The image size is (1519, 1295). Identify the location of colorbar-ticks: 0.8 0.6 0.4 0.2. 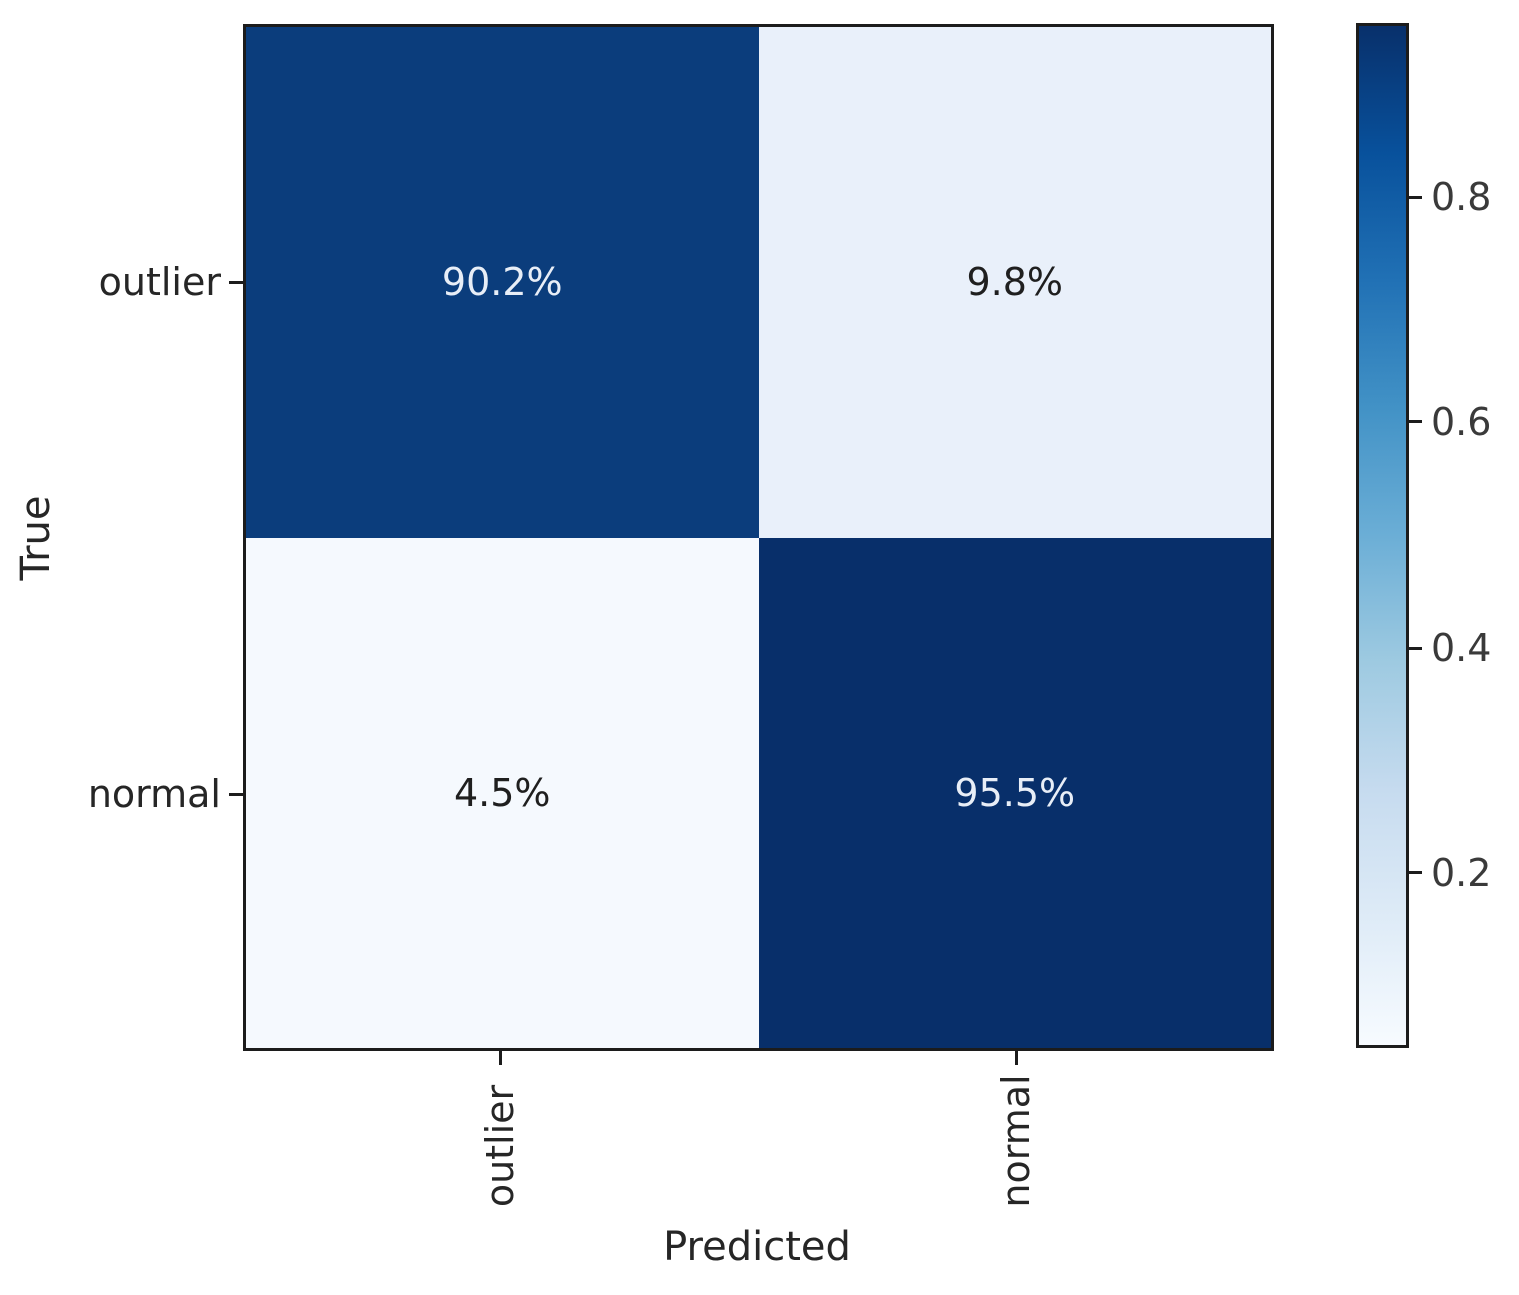
(1464, 535).